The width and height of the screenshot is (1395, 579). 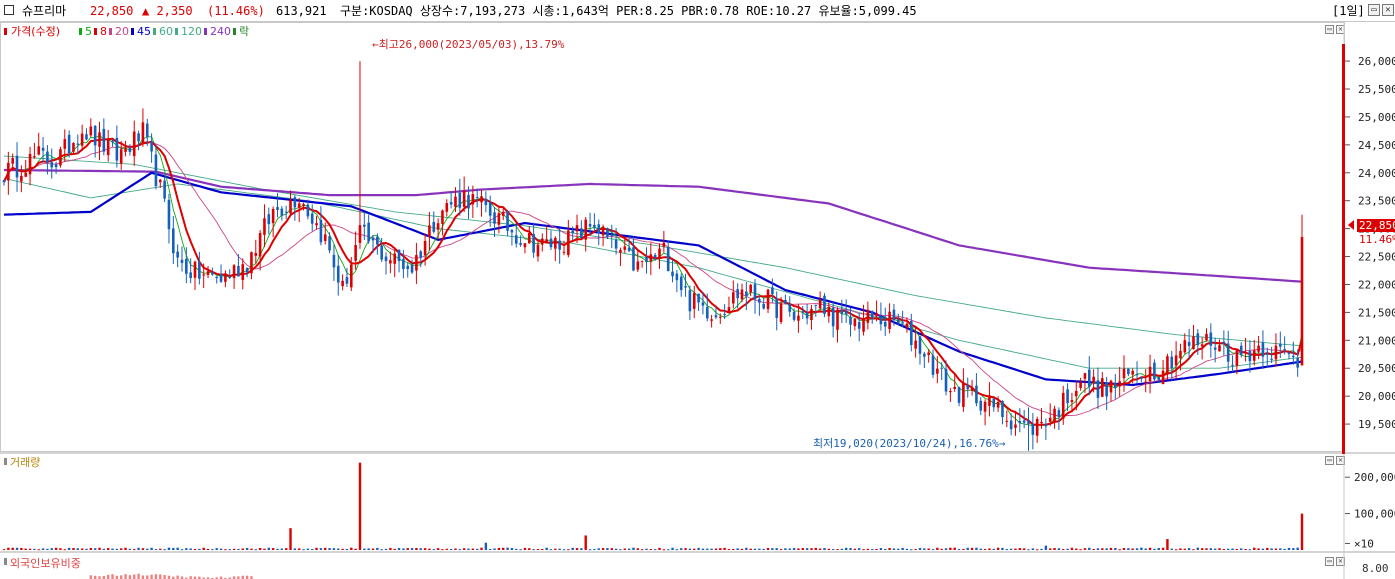 I want to click on period-label: [1일], so click(x=1348, y=11).